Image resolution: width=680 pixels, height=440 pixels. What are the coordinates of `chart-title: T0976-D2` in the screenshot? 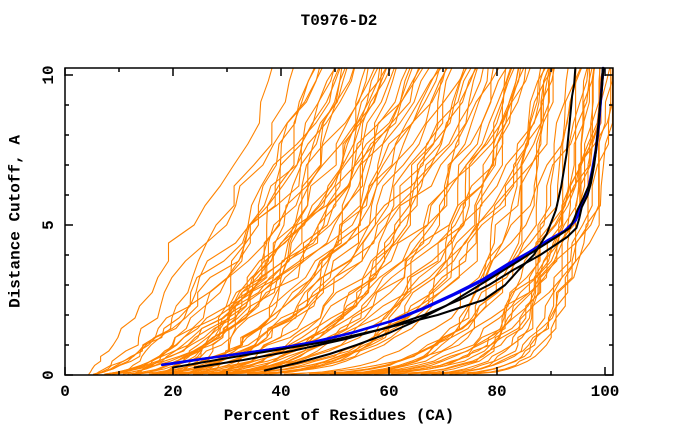 It's located at (339, 21).